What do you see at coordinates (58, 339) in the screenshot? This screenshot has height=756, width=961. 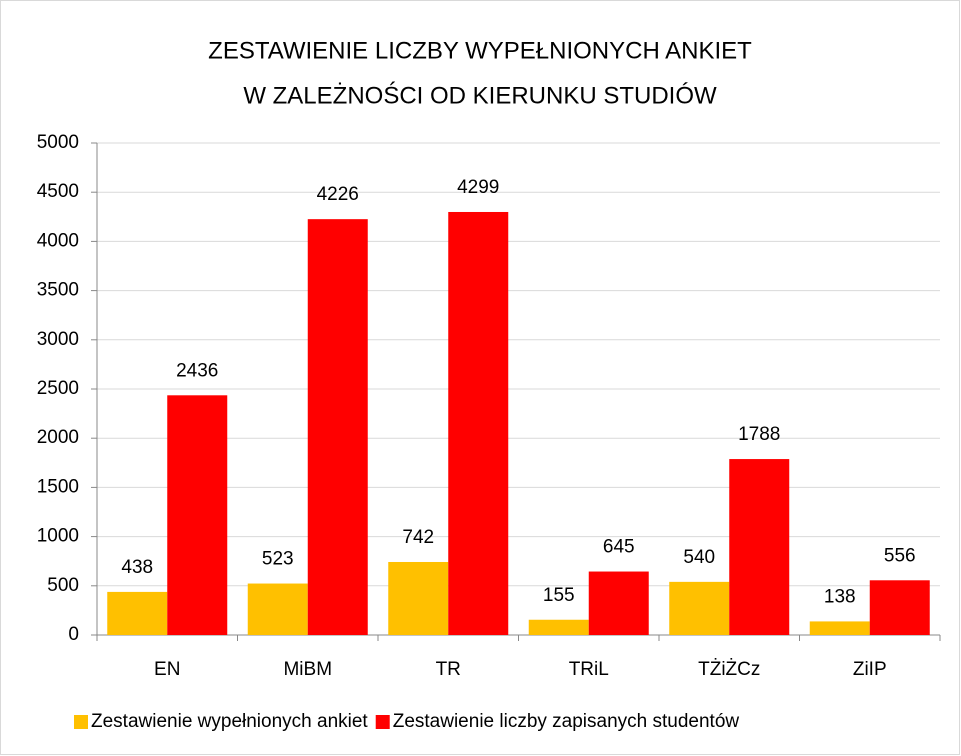 I see `y-tick-label: 3000` at bounding box center [58, 339].